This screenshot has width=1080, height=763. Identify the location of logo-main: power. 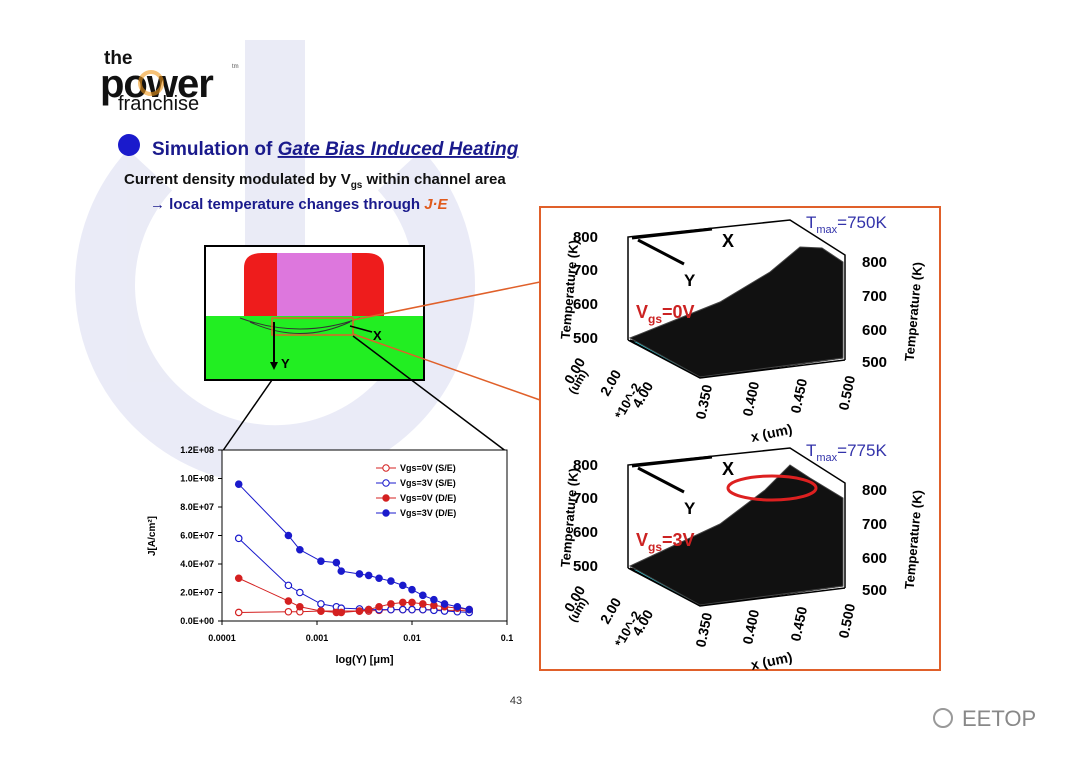
(156, 84).